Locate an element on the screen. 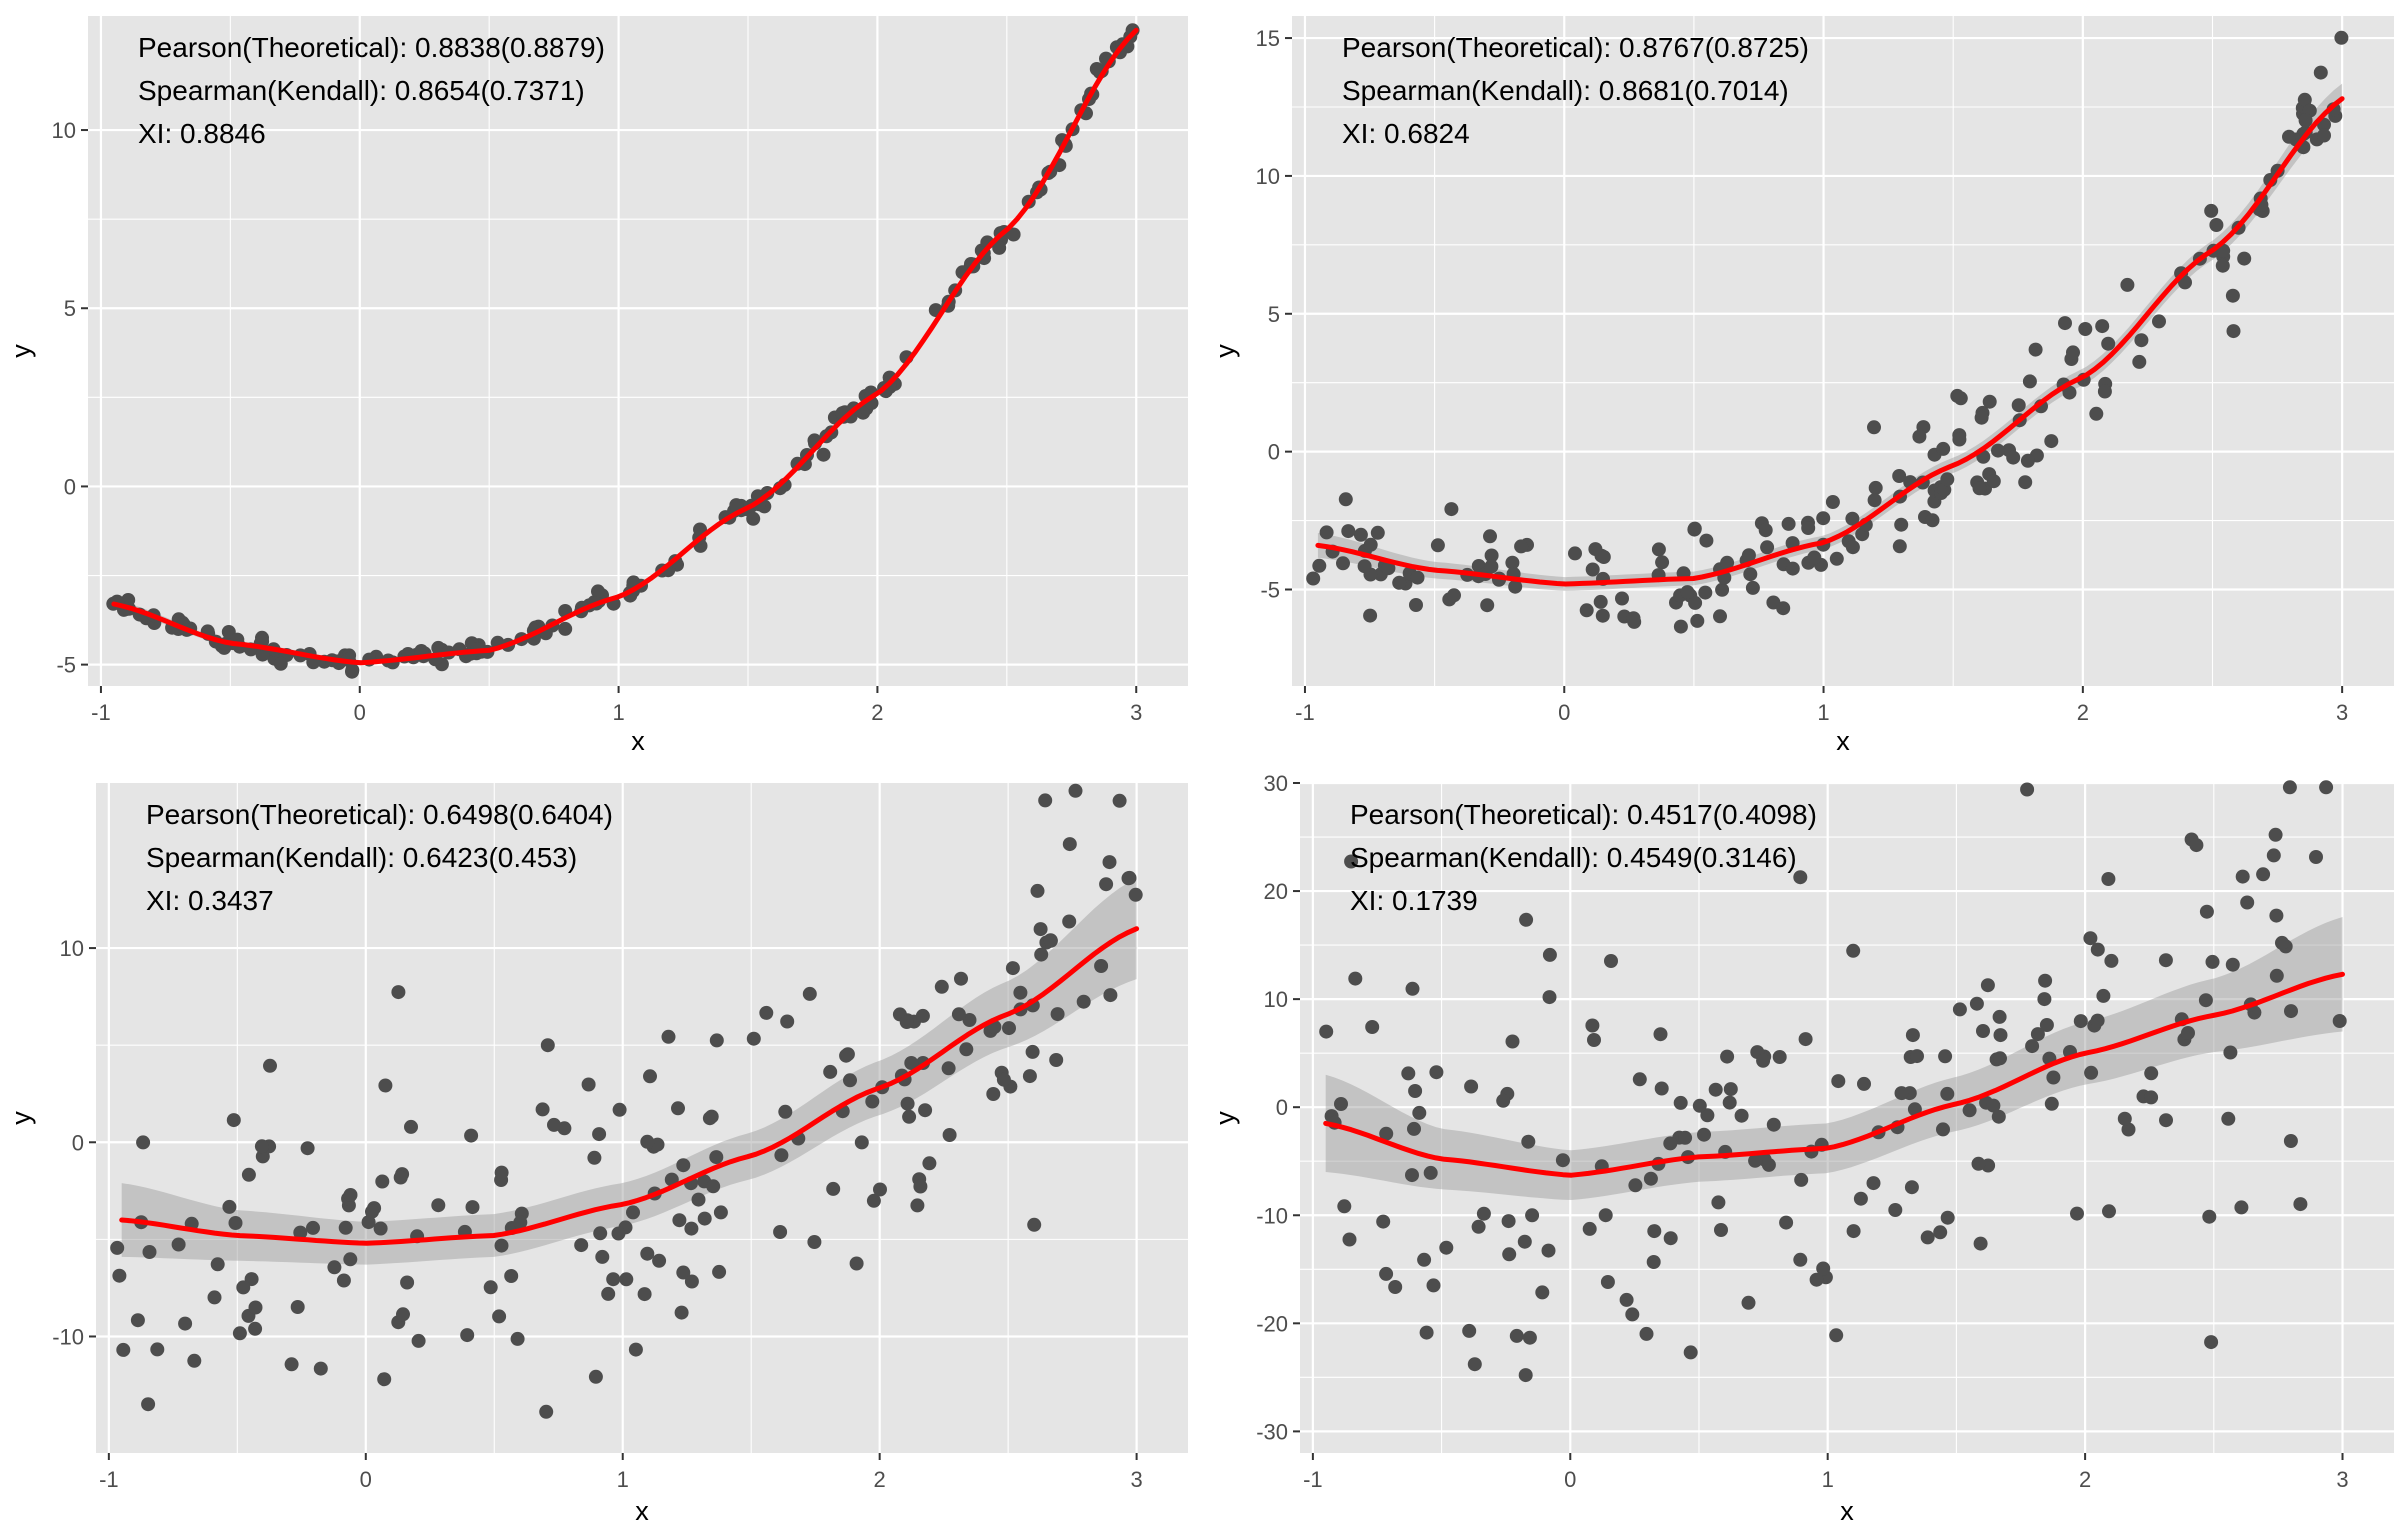  y-tick-label: -10 is located at coordinates (1272, 1215).